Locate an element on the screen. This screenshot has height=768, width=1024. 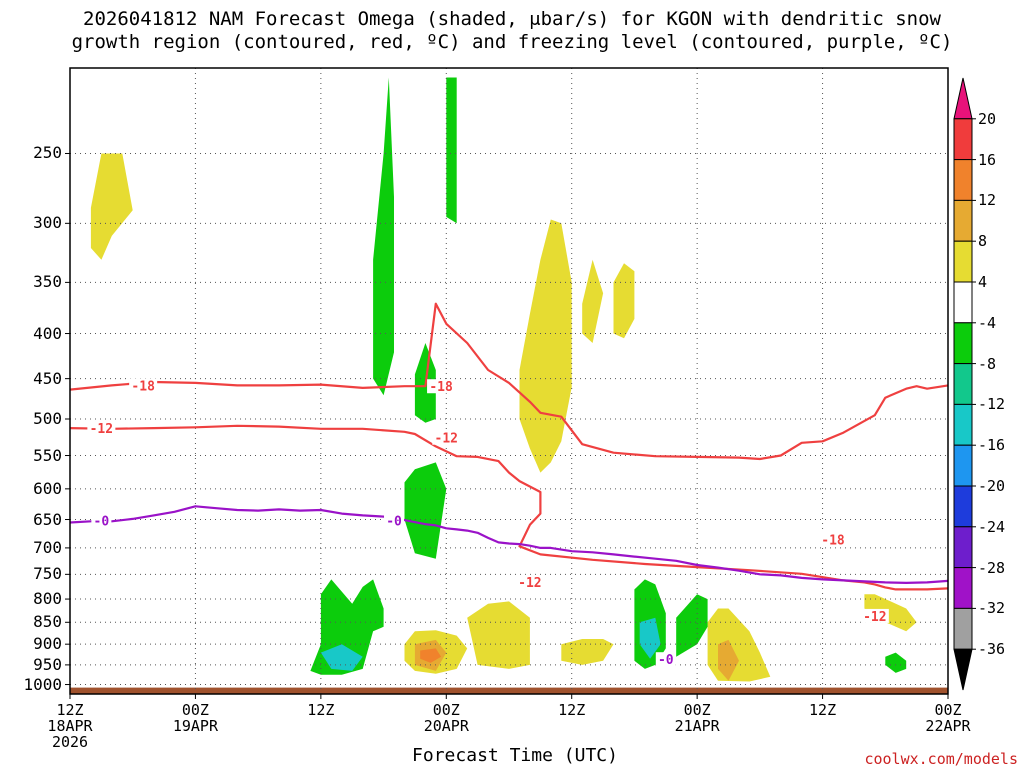
contour-label-1: -18 is located at coordinates (441, 387).